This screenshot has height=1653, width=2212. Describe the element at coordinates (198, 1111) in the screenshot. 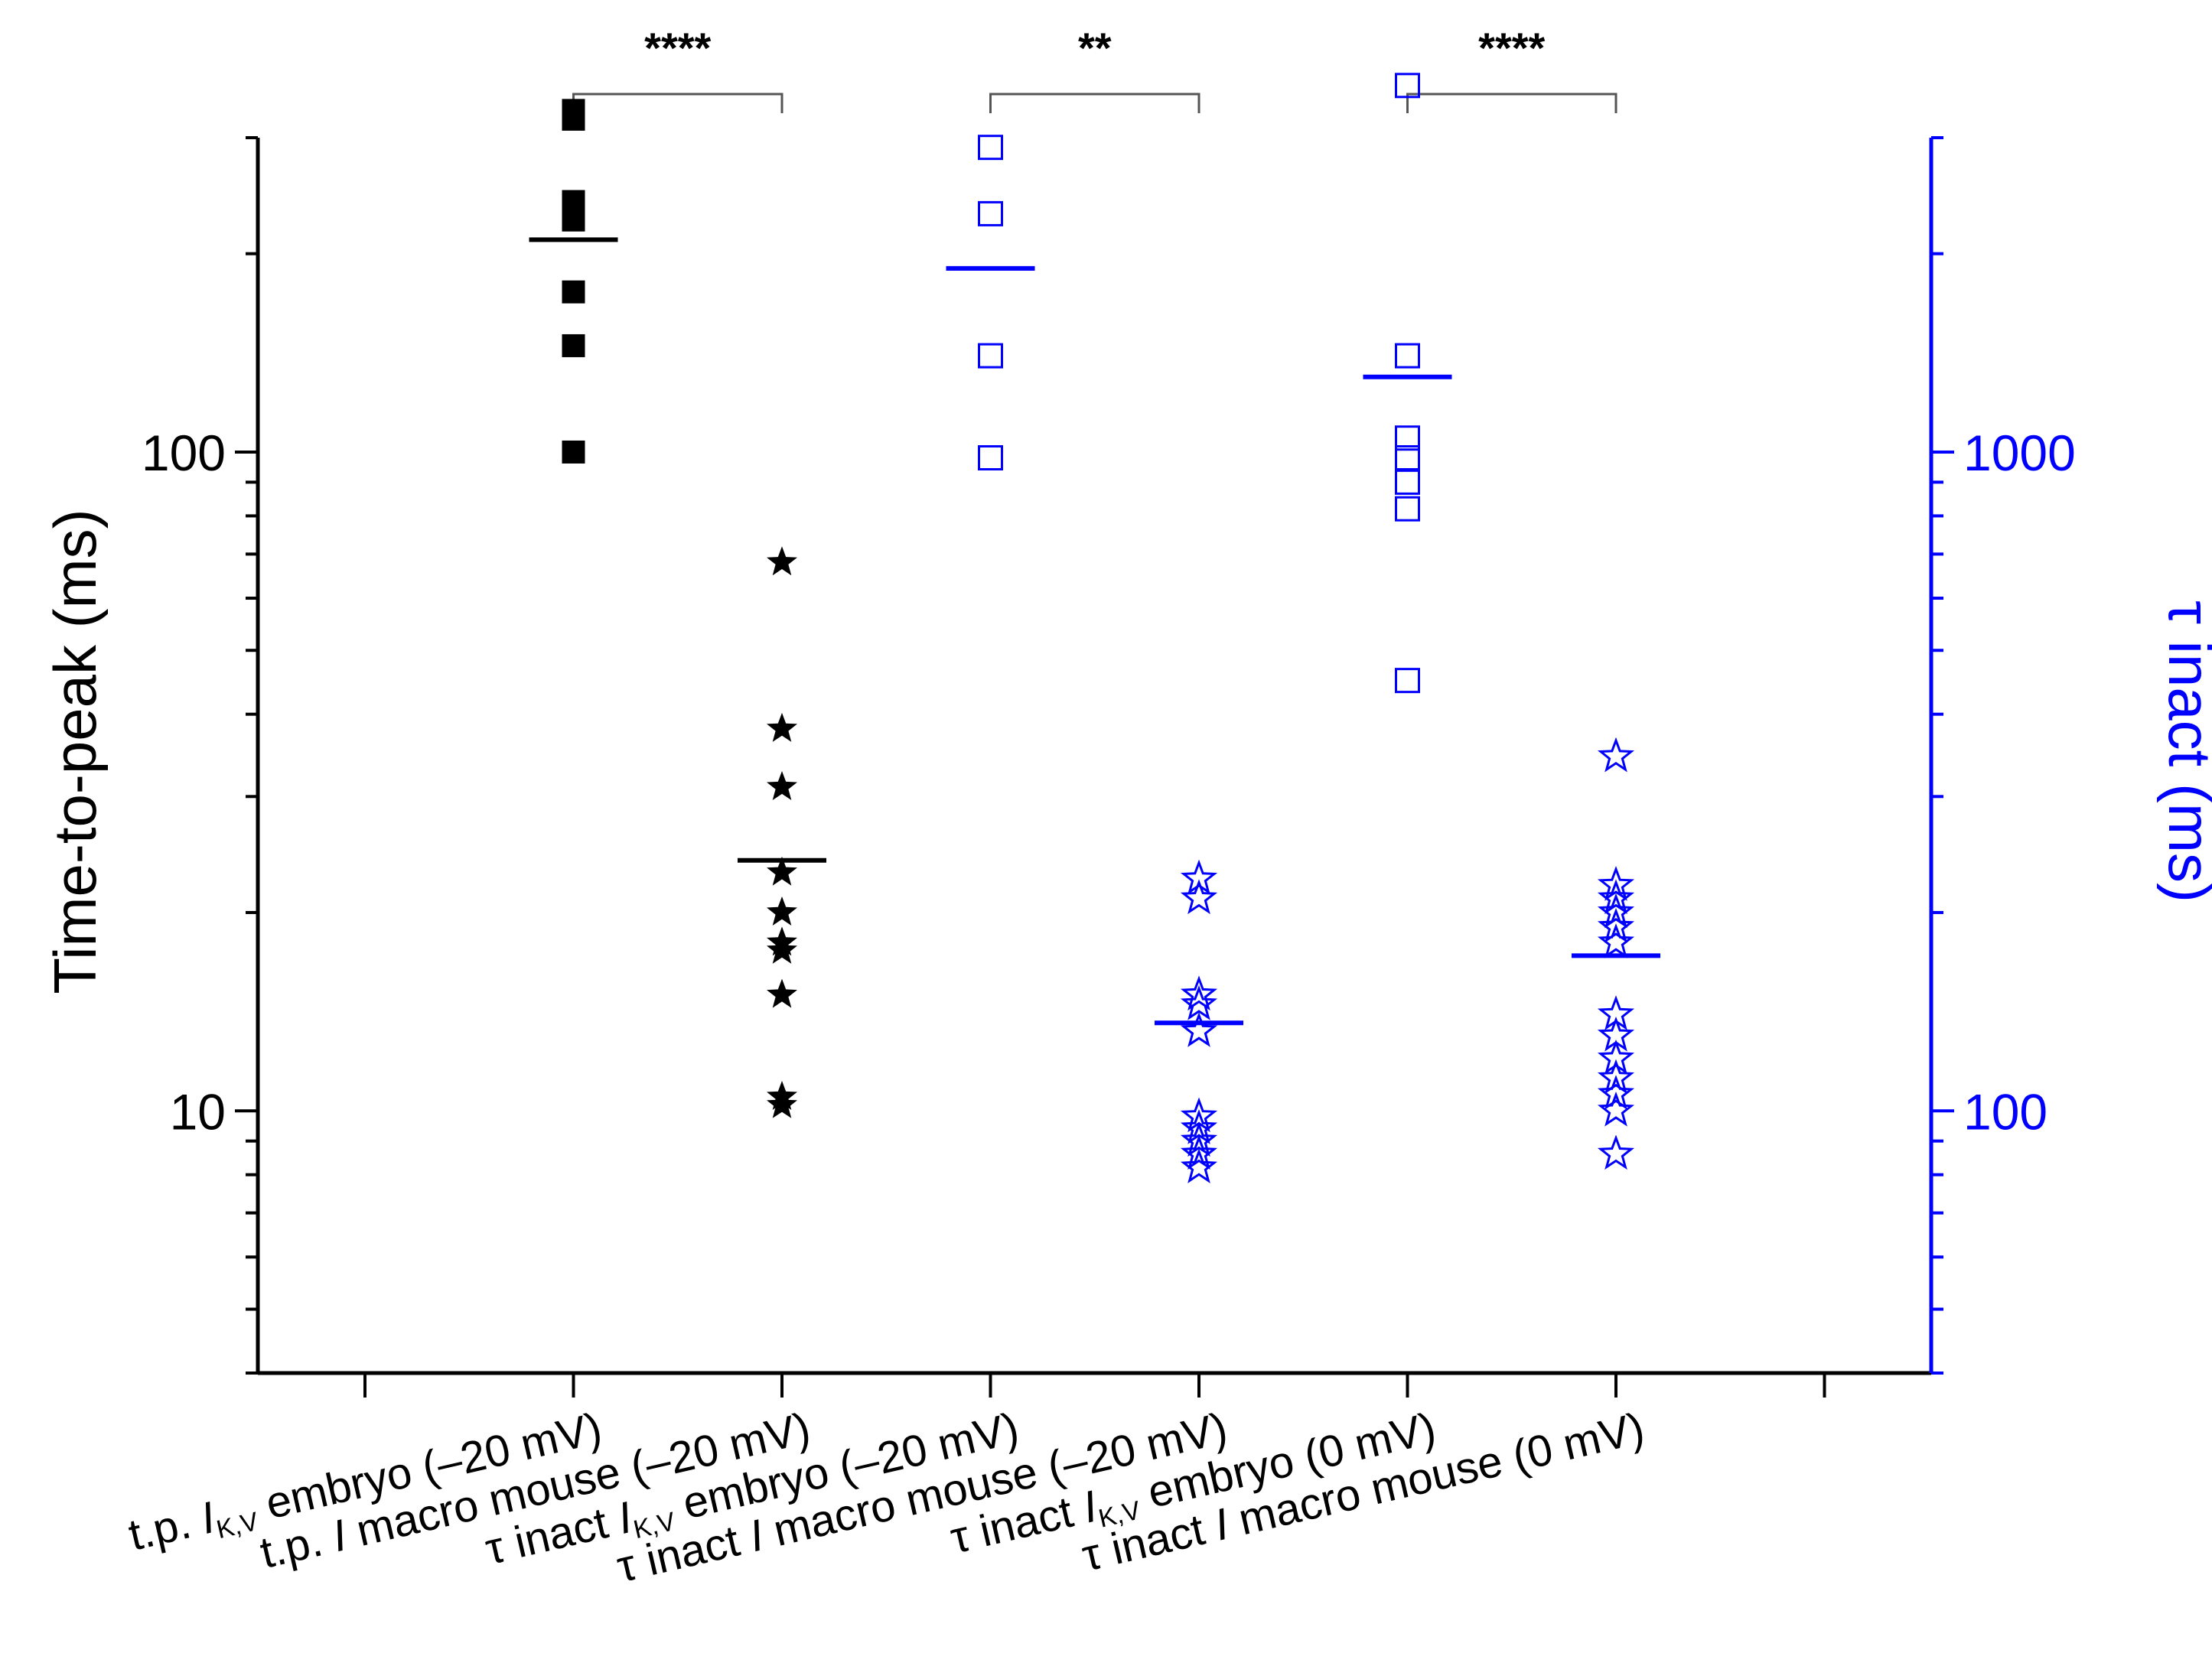

I see `y-left-tick-label: 10` at that location.